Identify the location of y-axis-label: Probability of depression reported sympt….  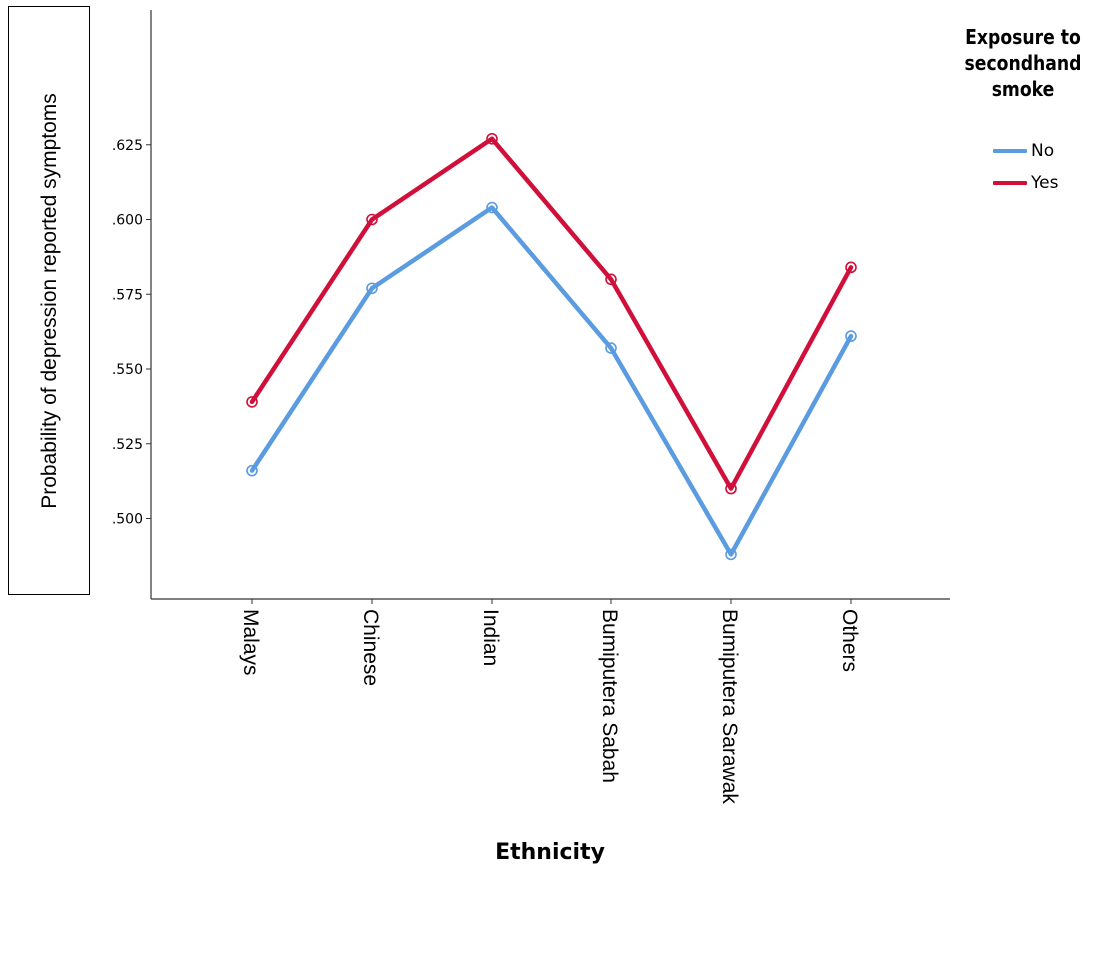
(49, 301).